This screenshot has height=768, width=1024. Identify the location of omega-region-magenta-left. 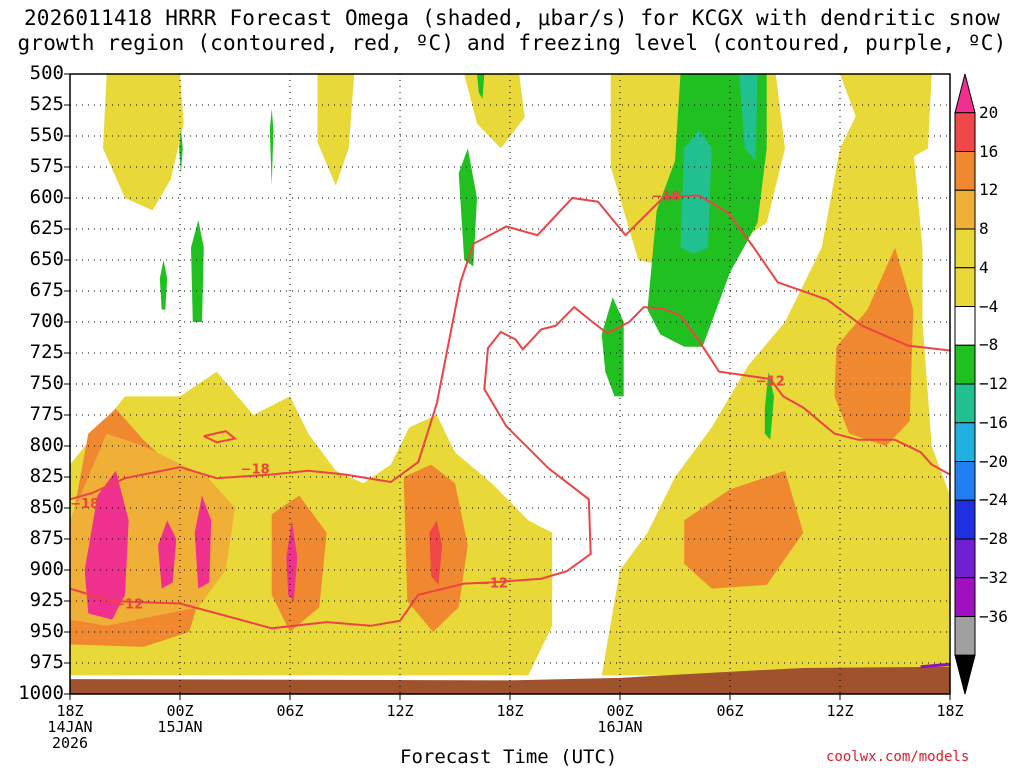
(106, 545).